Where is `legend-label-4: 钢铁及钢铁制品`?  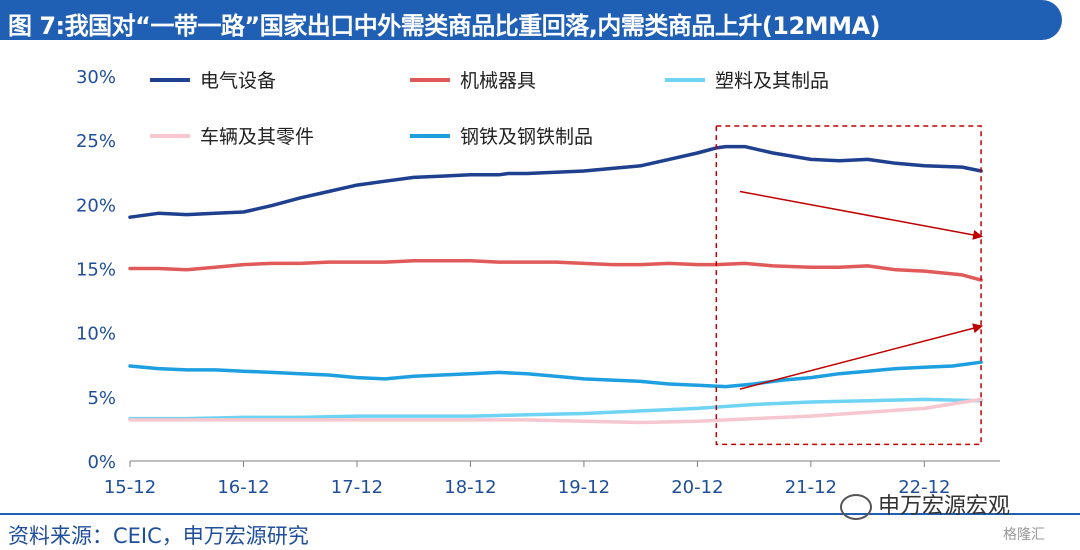 legend-label-4: 钢铁及钢铁制品 is located at coordinates (526, 137).